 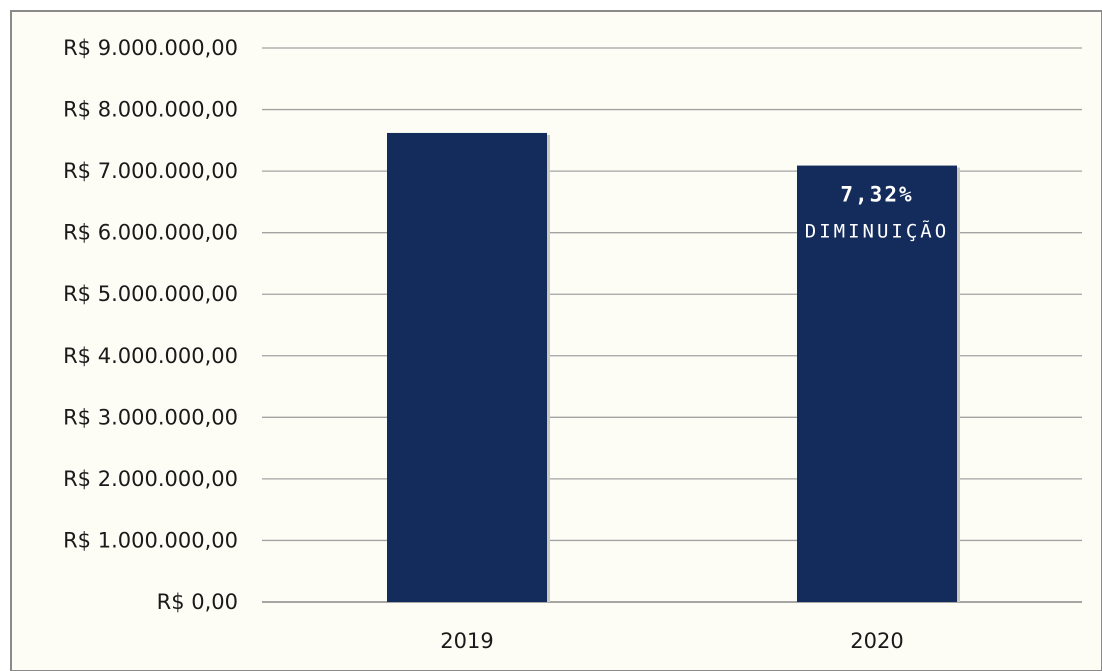 I want to click on y-tick-label: R$ 7.000.000,00, so click(x=150, y=171).